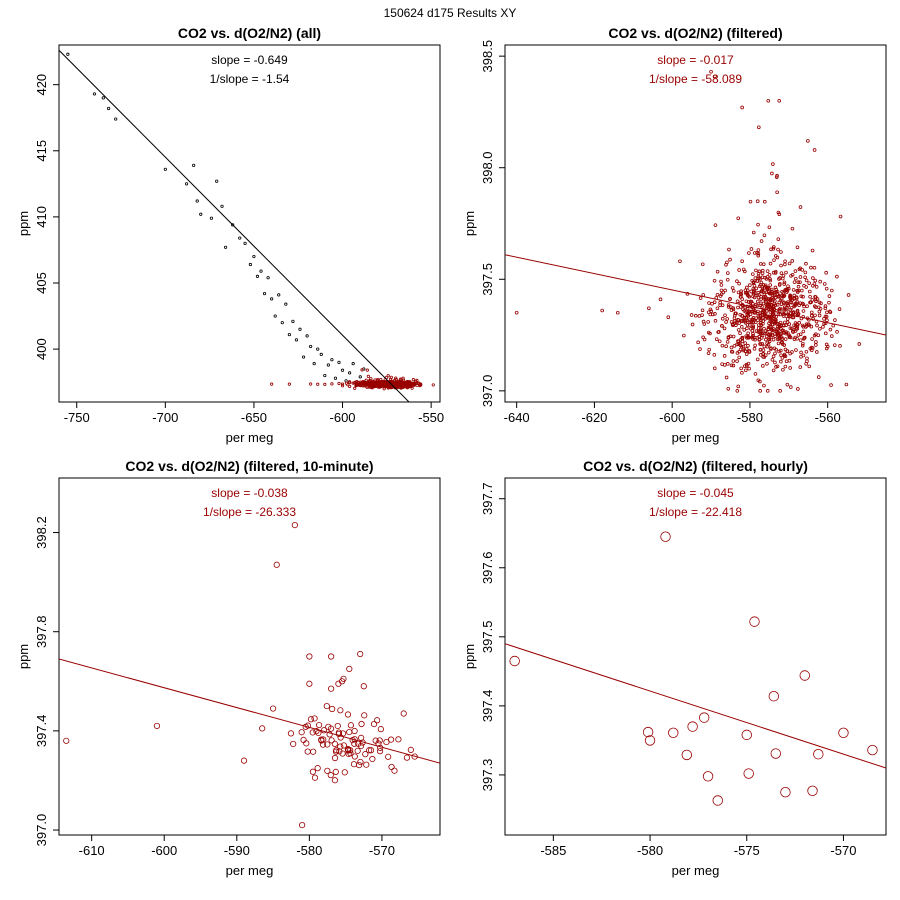  What do you see at coordinates (487, 56) in the screenshot?
I see `y-tick-label: 398.5` at bounding box center [487, 56].